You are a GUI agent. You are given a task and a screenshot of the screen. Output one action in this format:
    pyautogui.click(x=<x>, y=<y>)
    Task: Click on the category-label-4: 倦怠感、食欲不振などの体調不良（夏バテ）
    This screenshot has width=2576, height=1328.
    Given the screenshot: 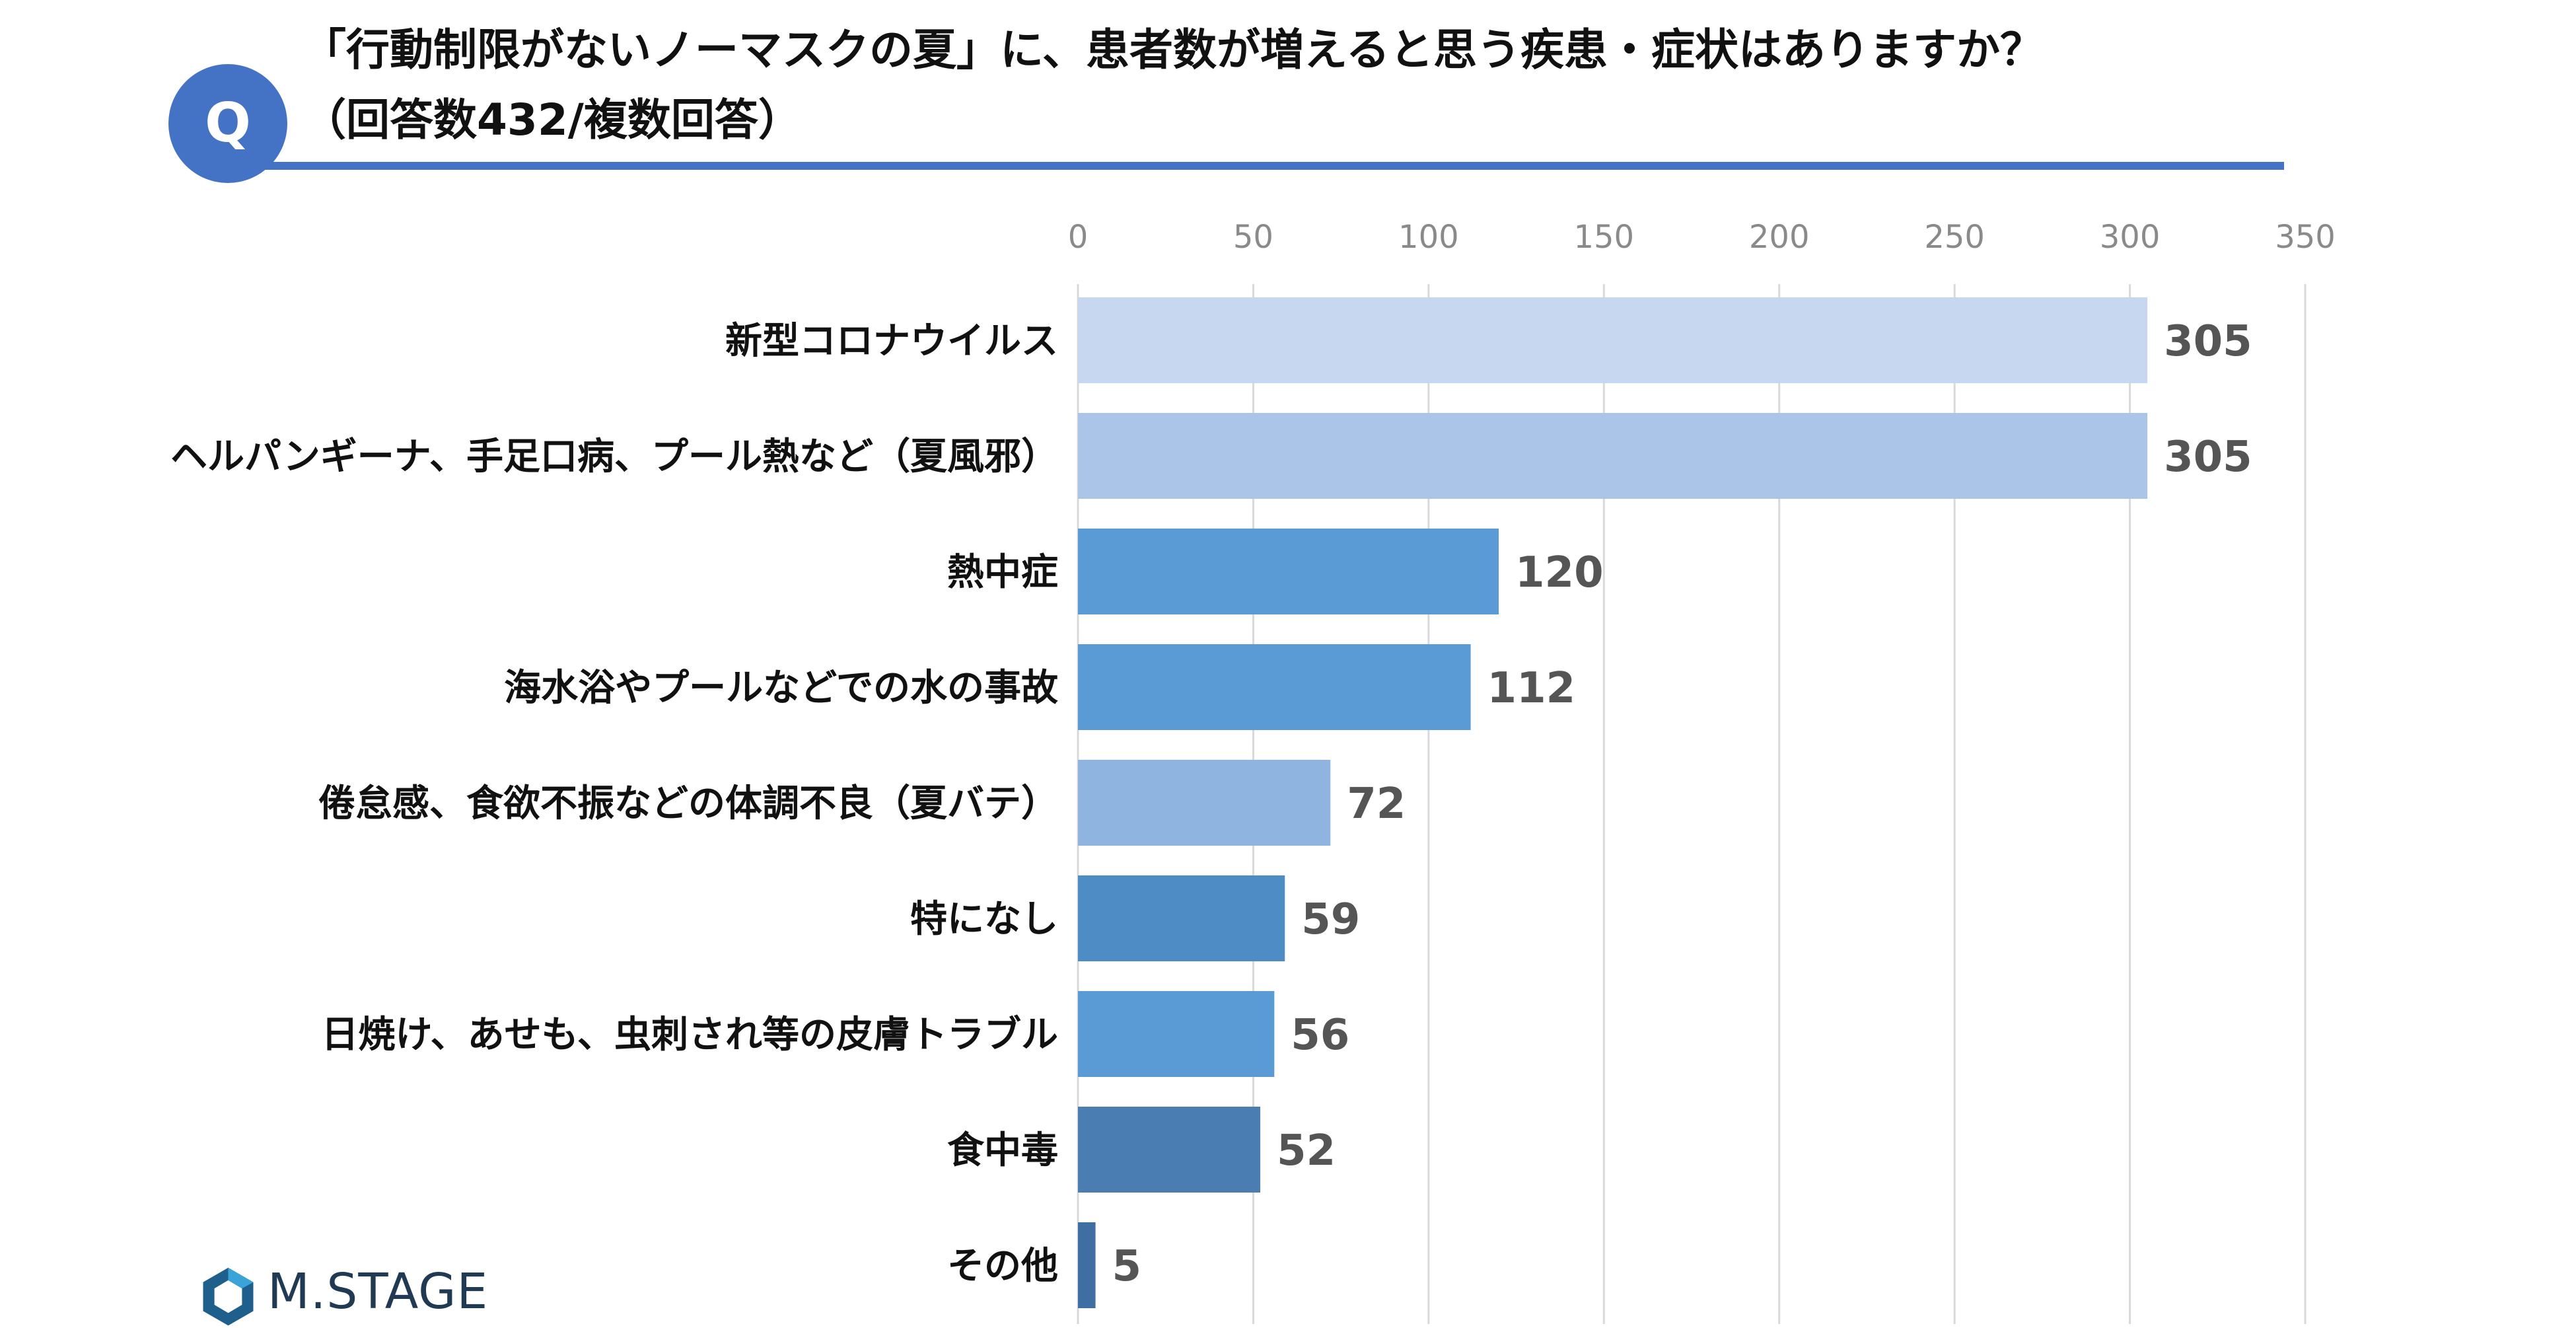 What is the action you would take?
    pyautogui.click(x=688, y=803)
    